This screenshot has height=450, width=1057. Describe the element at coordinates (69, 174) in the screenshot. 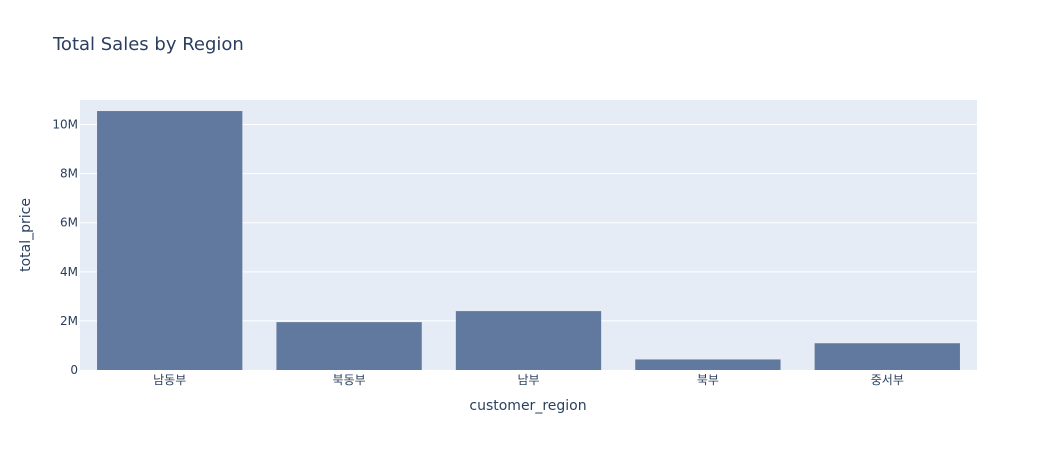

I see `y-tick-label: 8M` at that location.